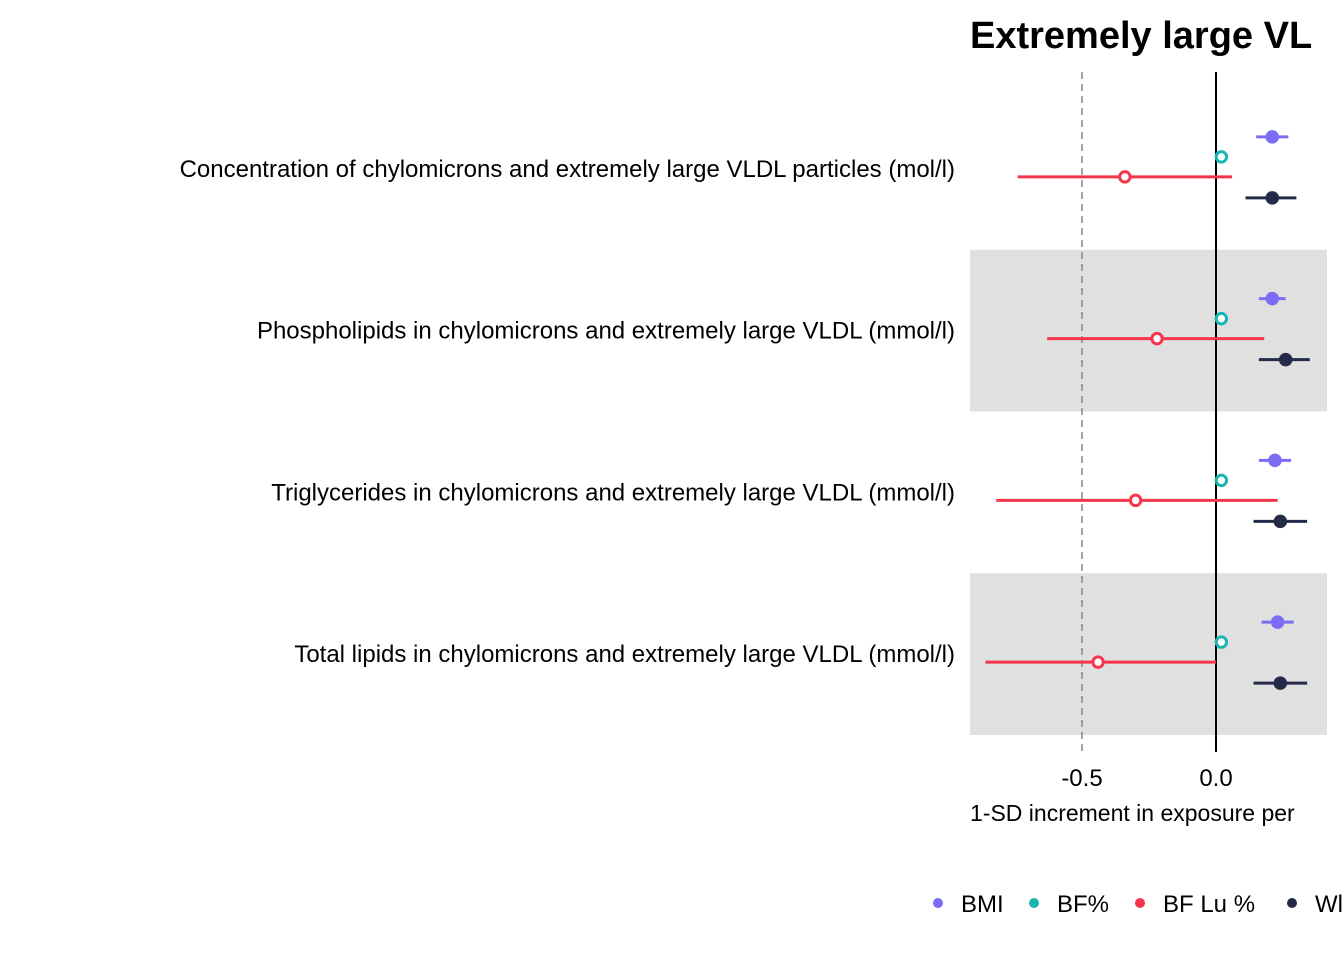 The width and height of the screenshot is (1344, 960). Describe the element at coordinates (1083, 904) in the screenshot. I see `legend-label: BF%` at that location.